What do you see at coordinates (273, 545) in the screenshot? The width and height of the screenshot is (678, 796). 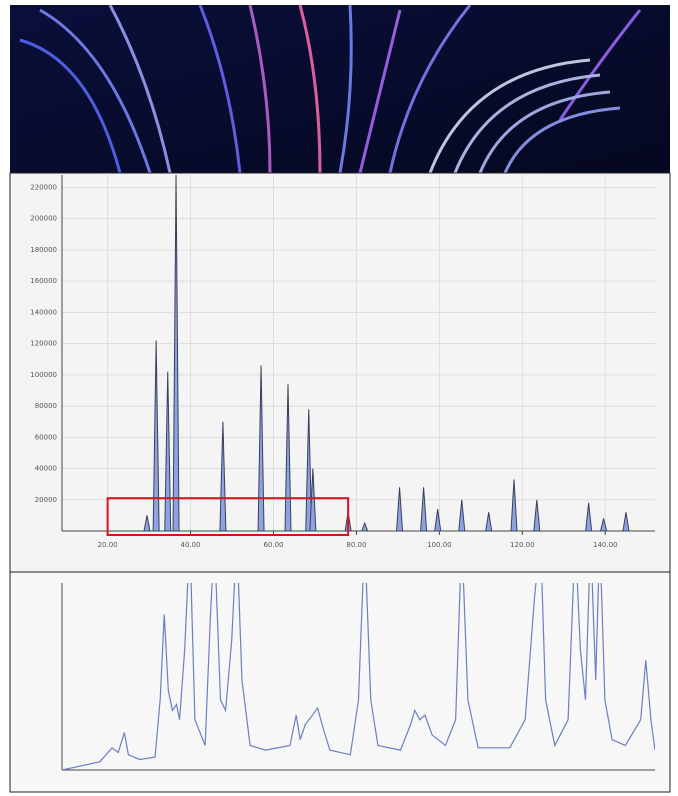 I see `x-tick-label: 60.00` at bounding box center [273, 545].